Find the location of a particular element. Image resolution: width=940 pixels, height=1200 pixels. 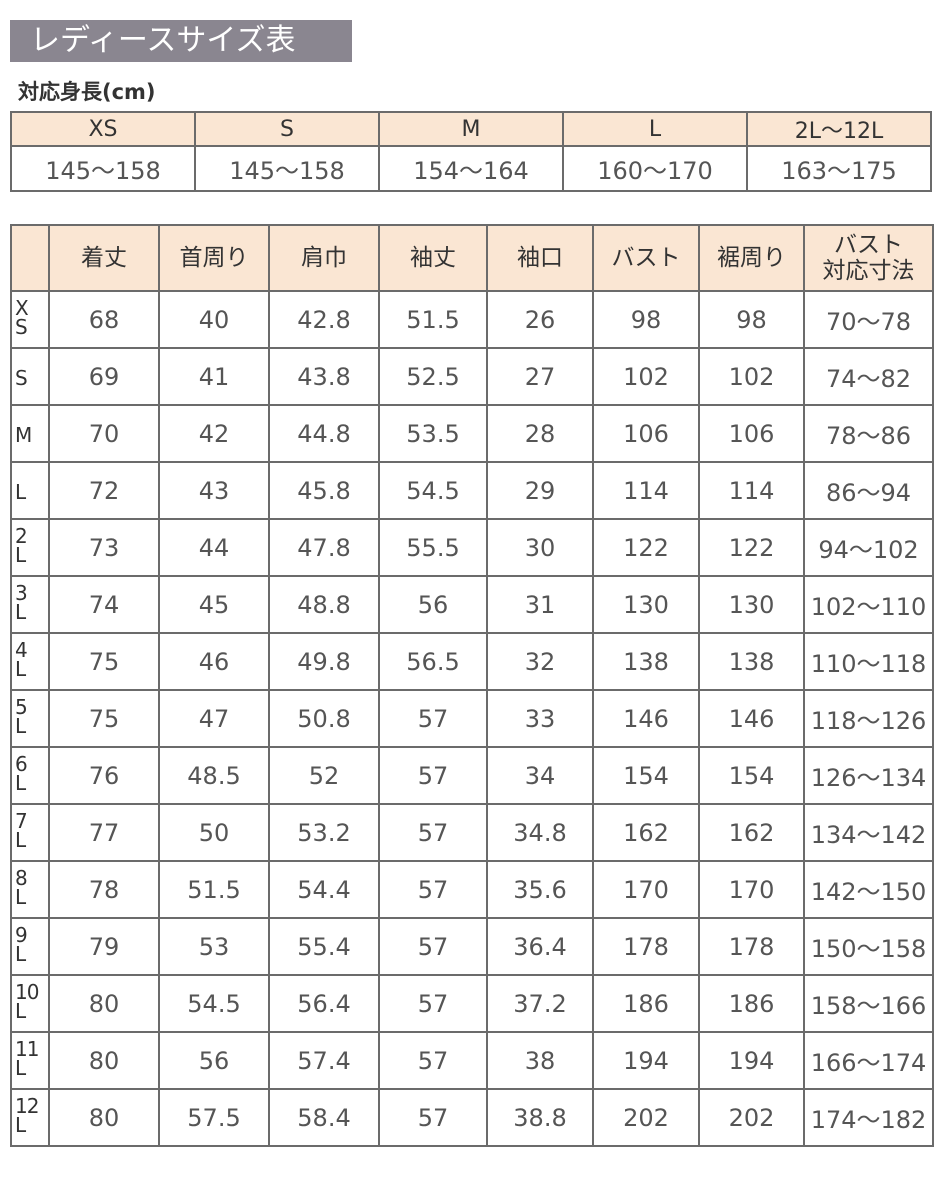

table-row: XS 68 40 42.8 51.5 26 98 98 70〜78 is located at coordinates (472, 319).